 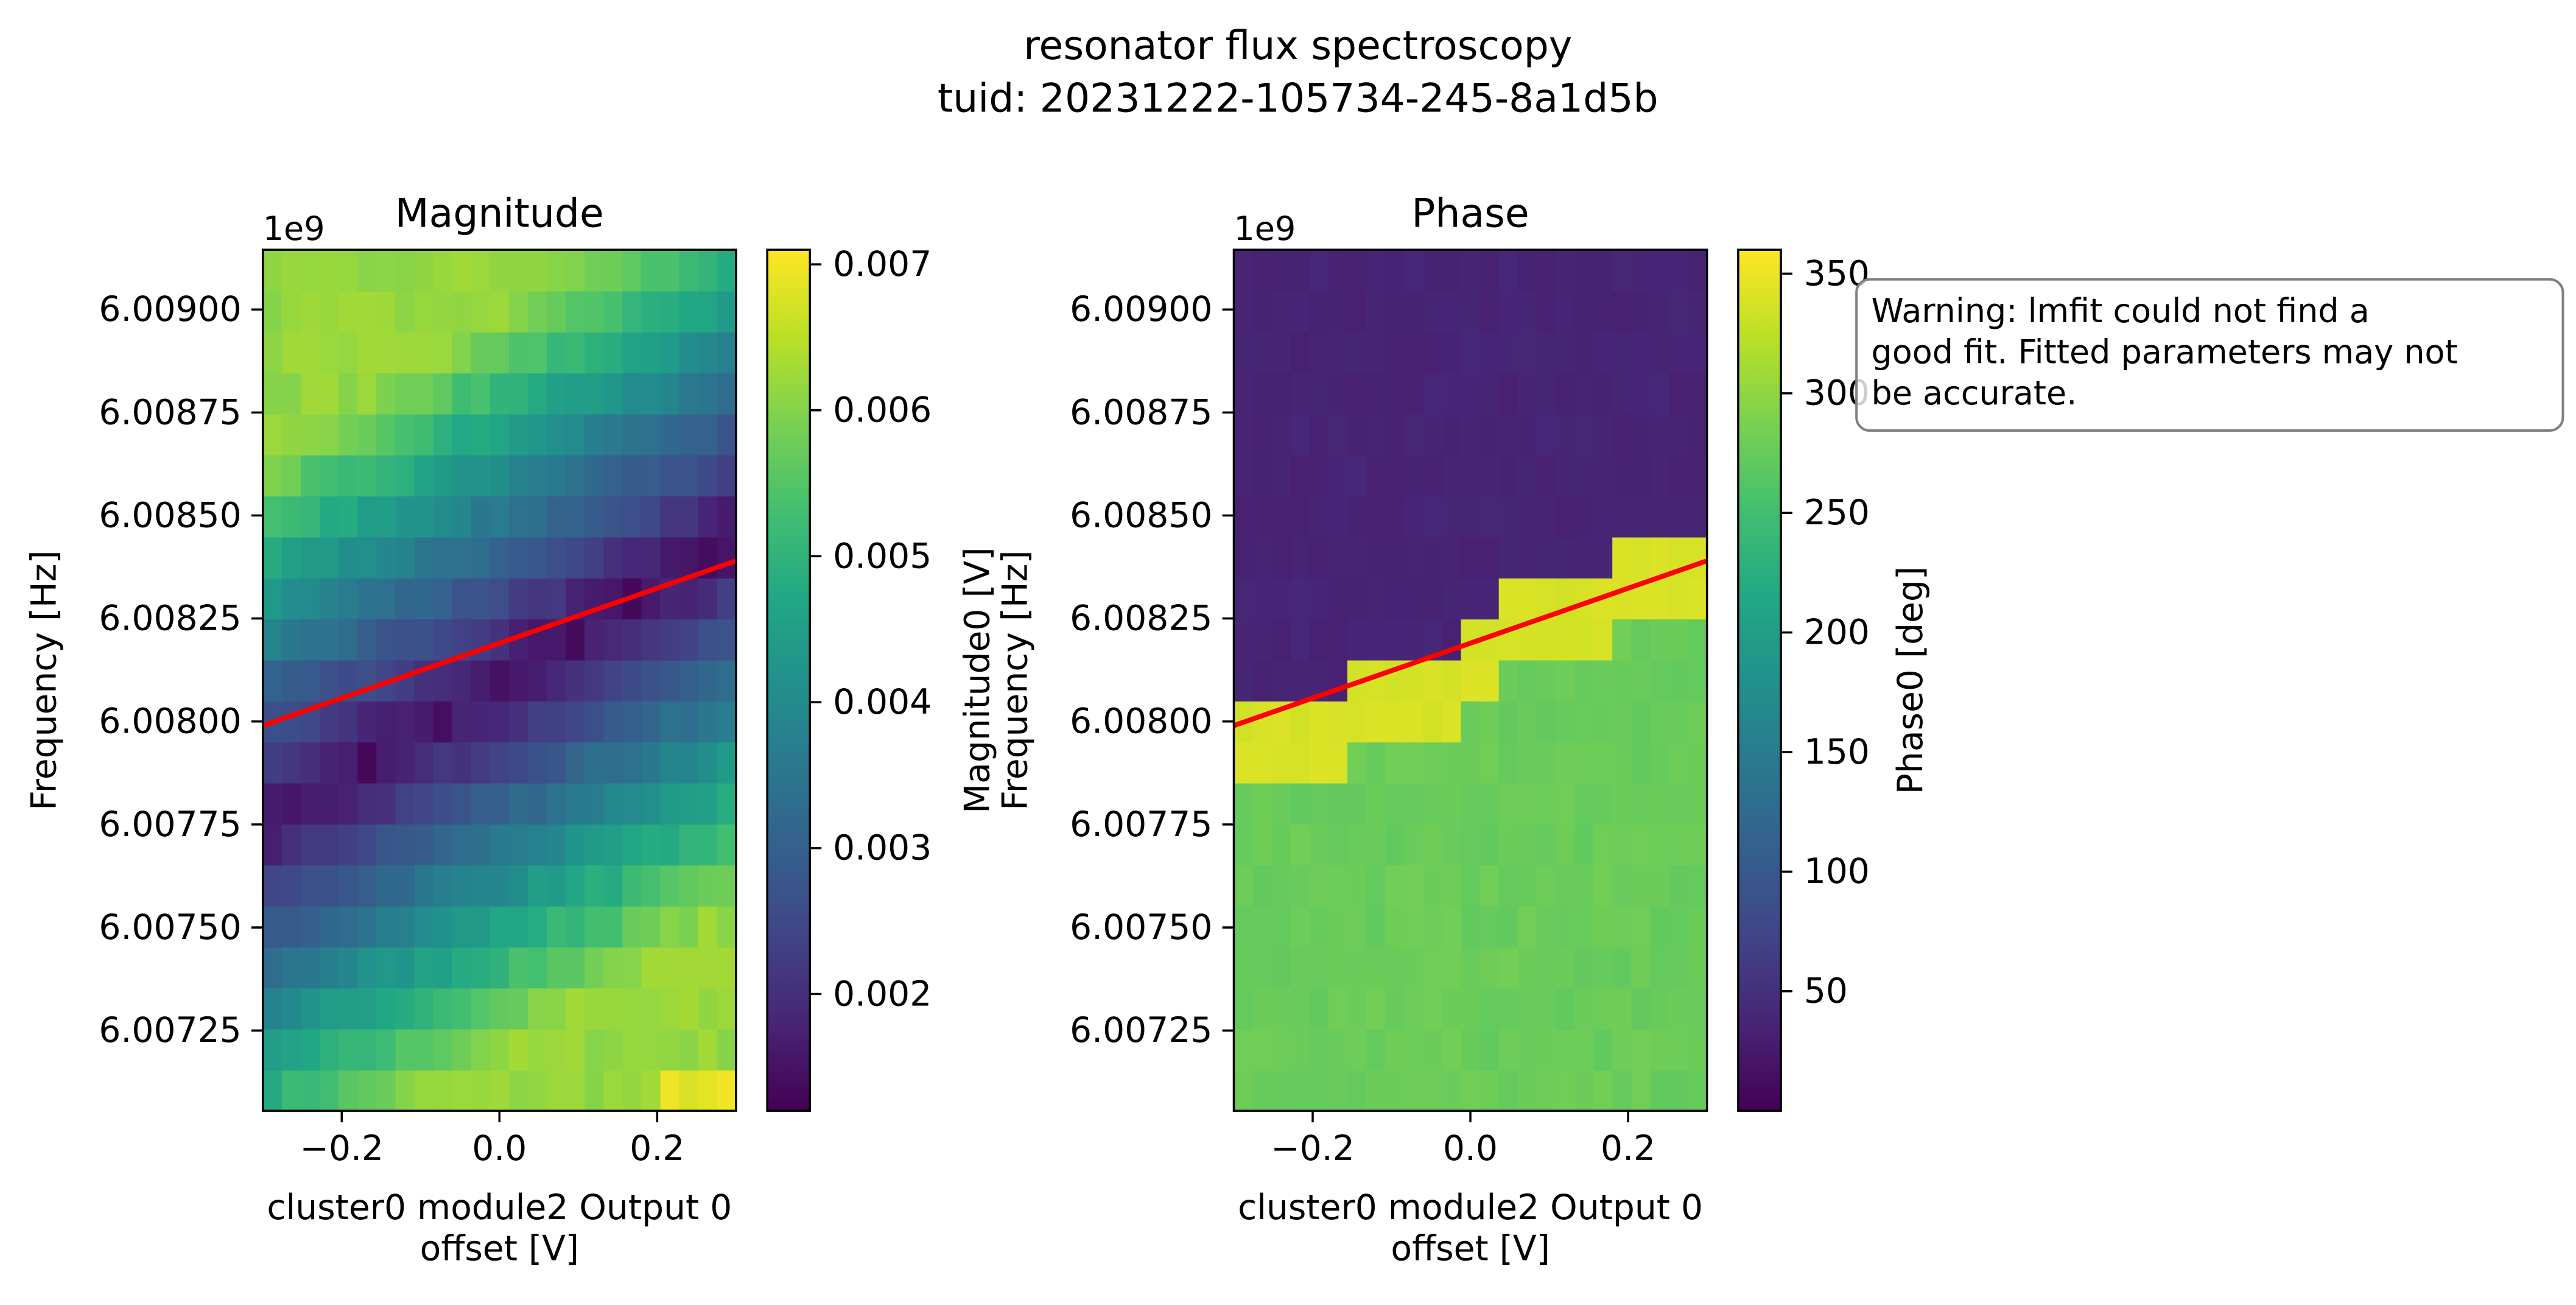 What do you see at coordinates (1141, 309) in the screenshot?
I see `phase-y-tick-label: 6.00900` at bounding box center [1141, 309].